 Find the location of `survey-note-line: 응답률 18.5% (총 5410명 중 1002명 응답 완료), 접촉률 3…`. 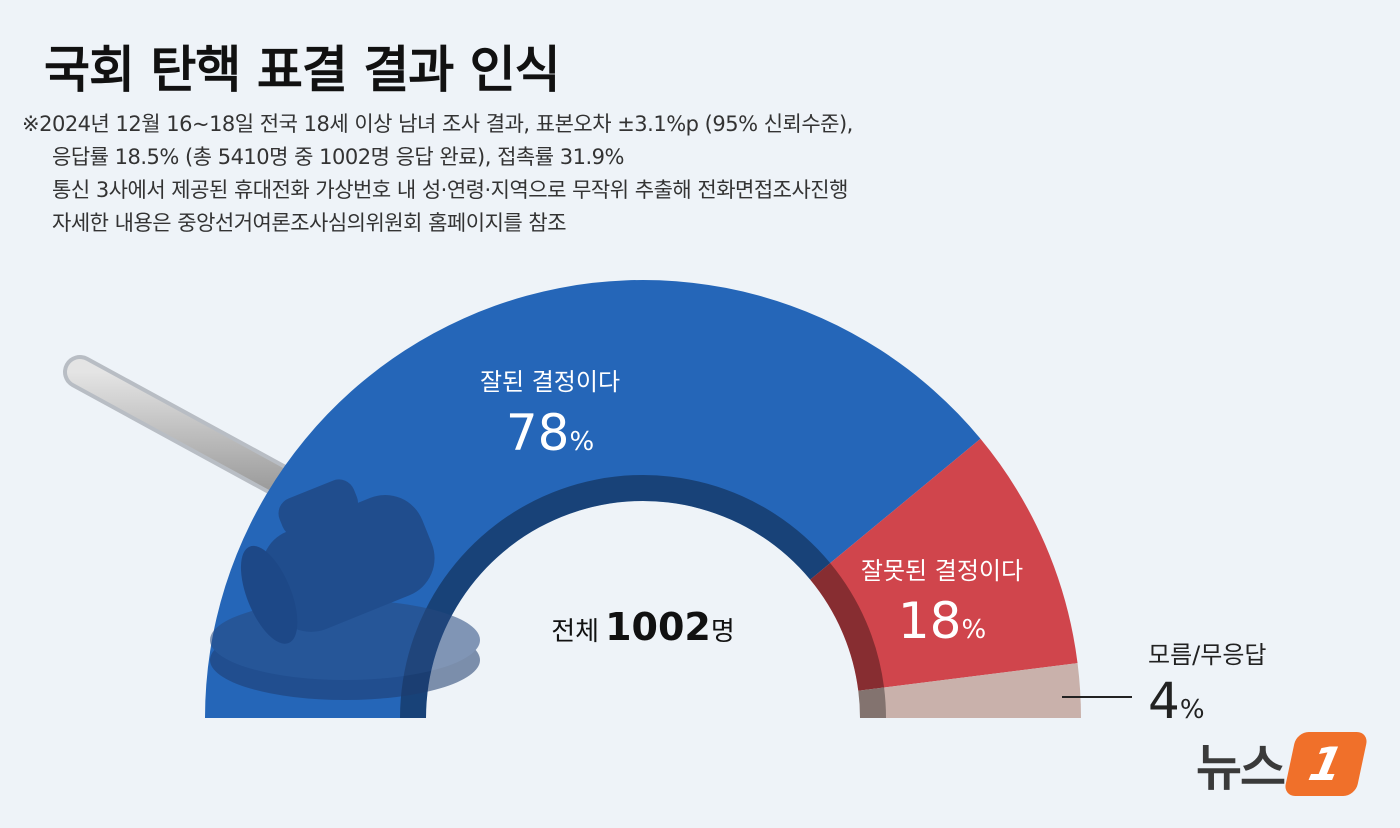

survey-note-line: 응답률 18.5% (총 5410명 중 1002명 응답 완료), 접촉률 3… is located at coordinates (338, 157).